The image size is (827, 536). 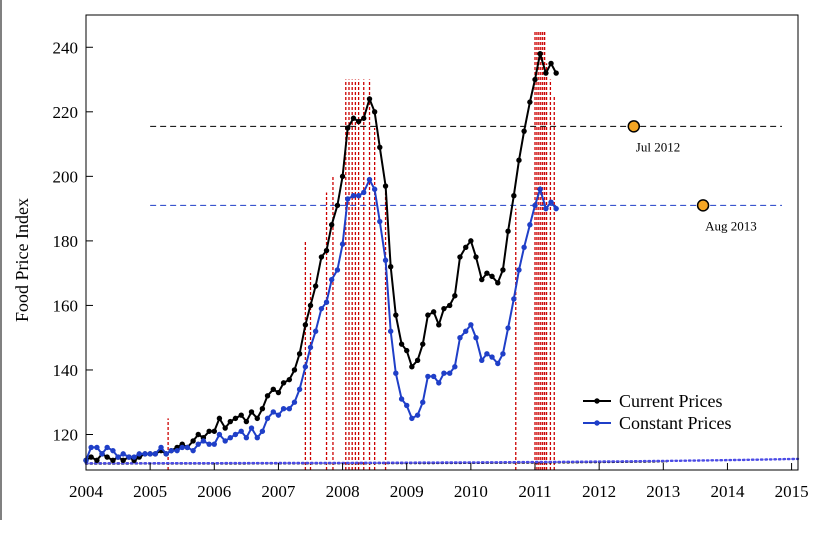 I want to click on aug-2013-label: Aug 2013, so click(x=731, y=225).